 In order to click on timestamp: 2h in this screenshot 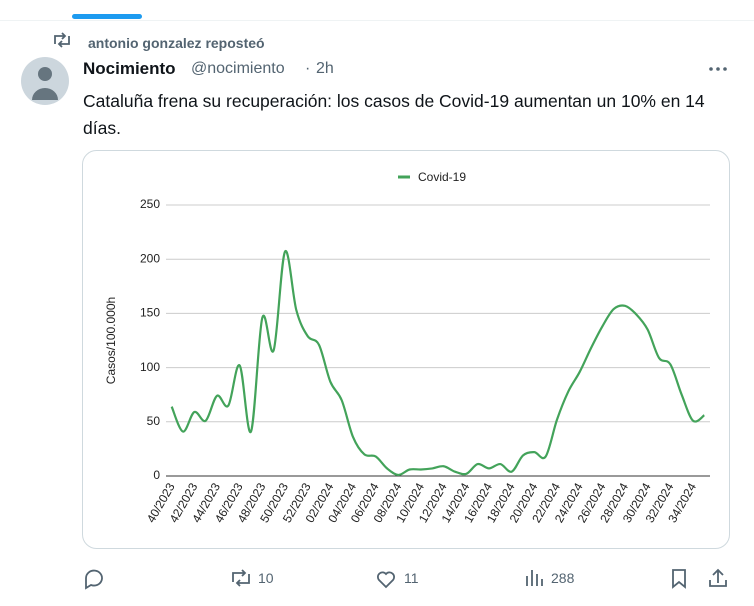, I will do `click(325, 68)`.